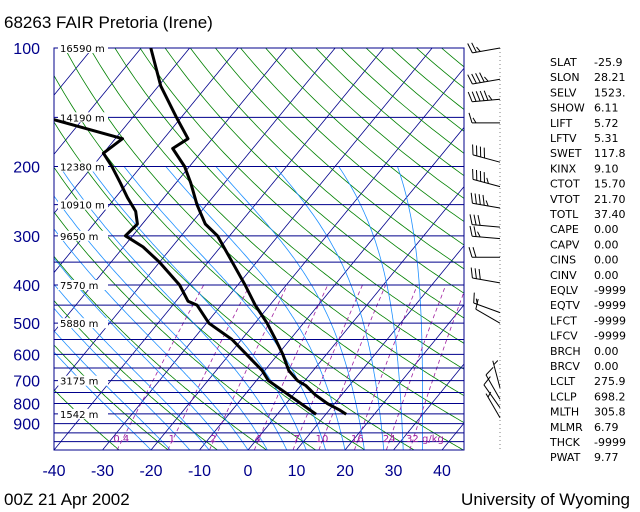 The height and width of the screenshot is (512, 640). I want to click on index-name: LIFT, so click(561, 123).